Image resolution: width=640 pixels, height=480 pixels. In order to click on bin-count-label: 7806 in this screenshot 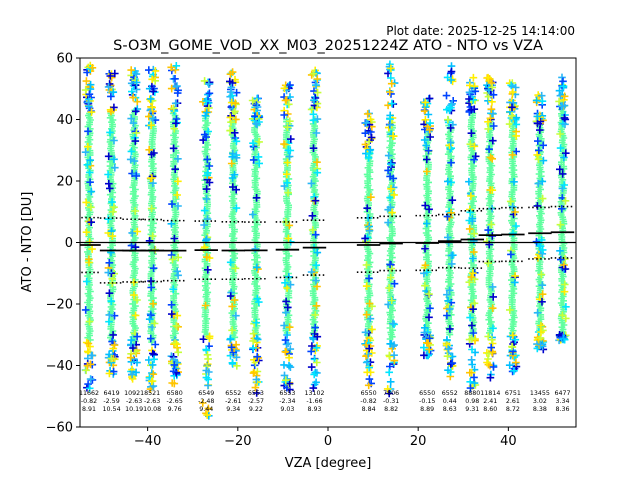, I will do `click(391, 393)`.